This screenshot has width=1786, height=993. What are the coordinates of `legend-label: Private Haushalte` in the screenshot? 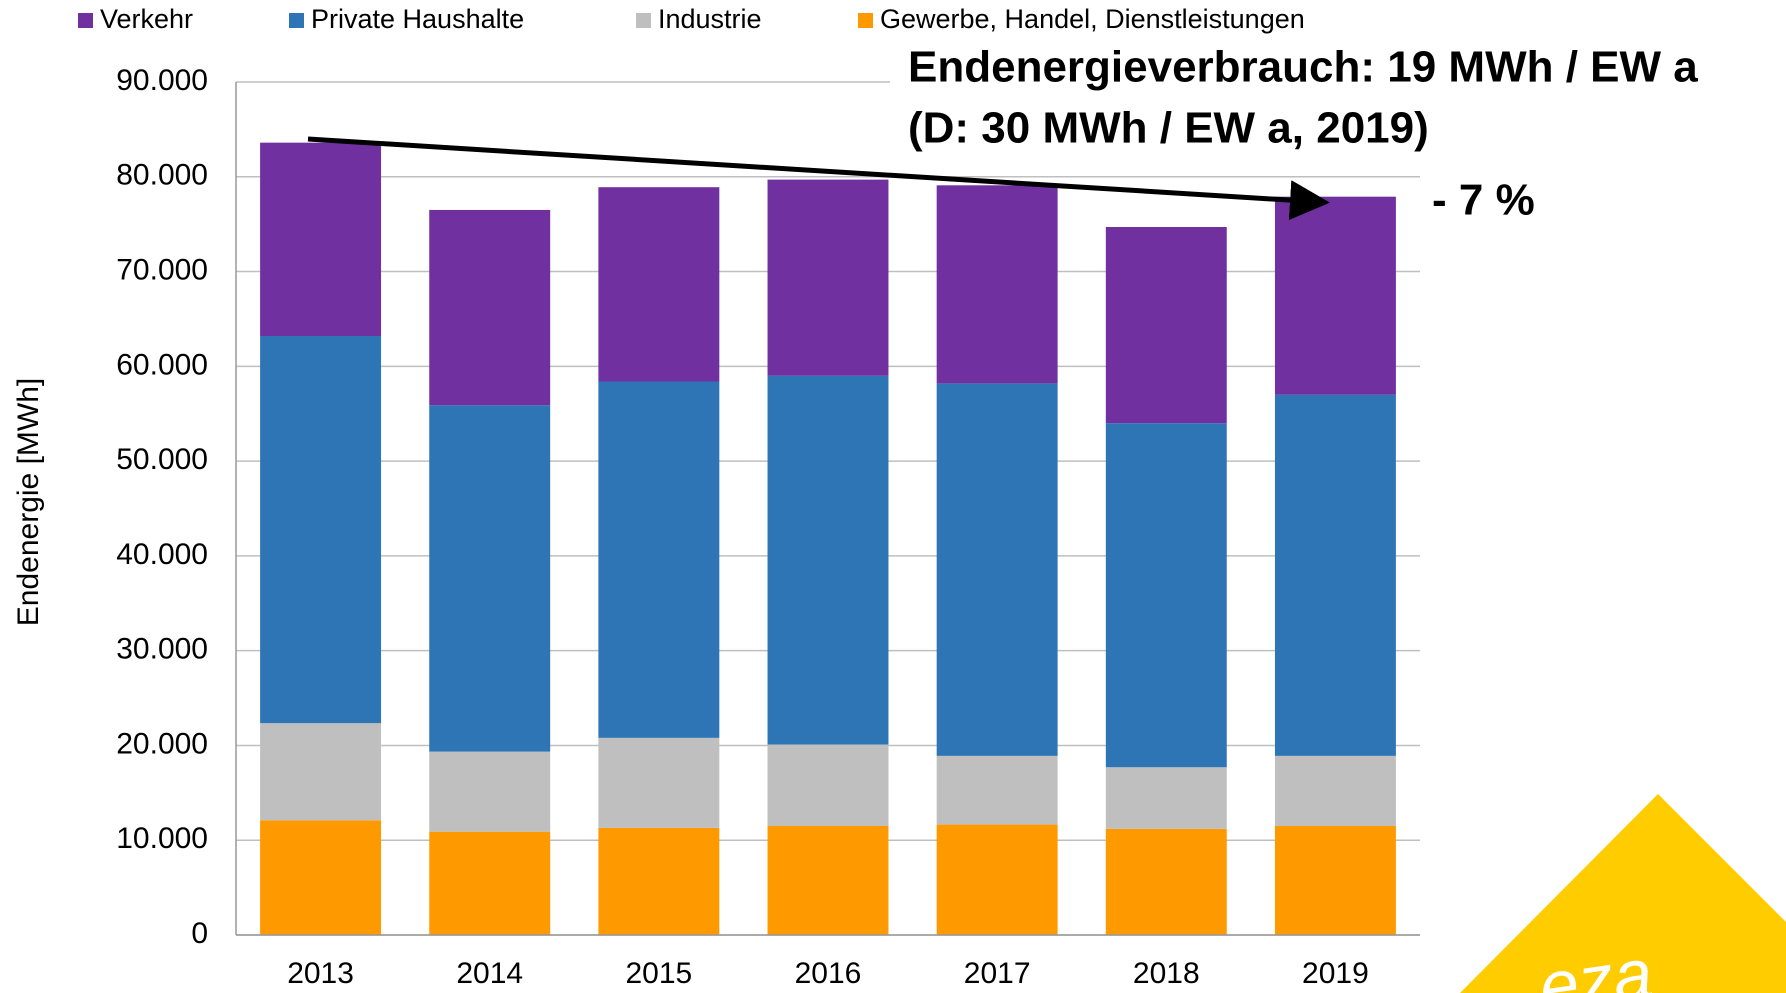 It's located at (417, 19).